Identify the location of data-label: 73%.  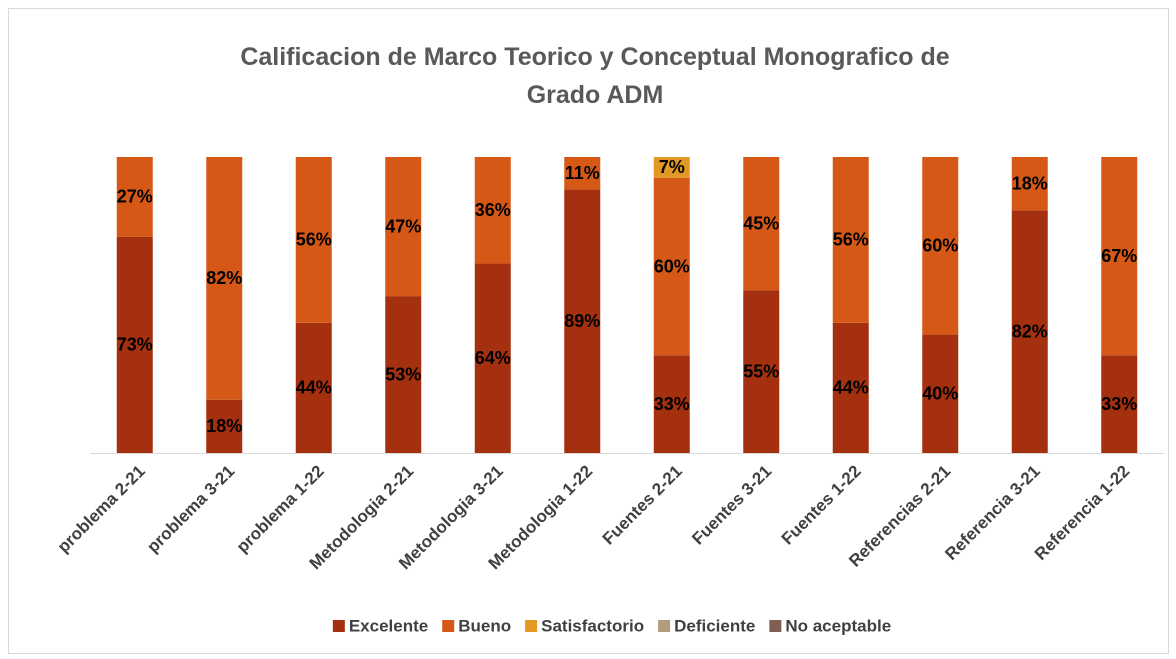
(135, 345).